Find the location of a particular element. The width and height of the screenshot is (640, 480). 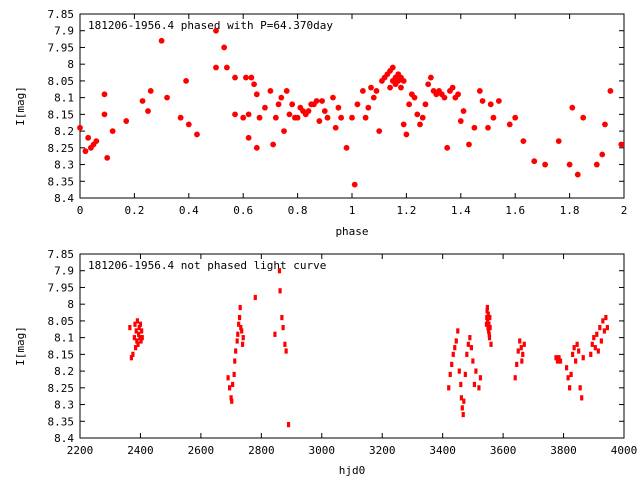

phased-chart-title: 181206-1956.4 phased with P=64.370day is located at coordinates (210, 25).